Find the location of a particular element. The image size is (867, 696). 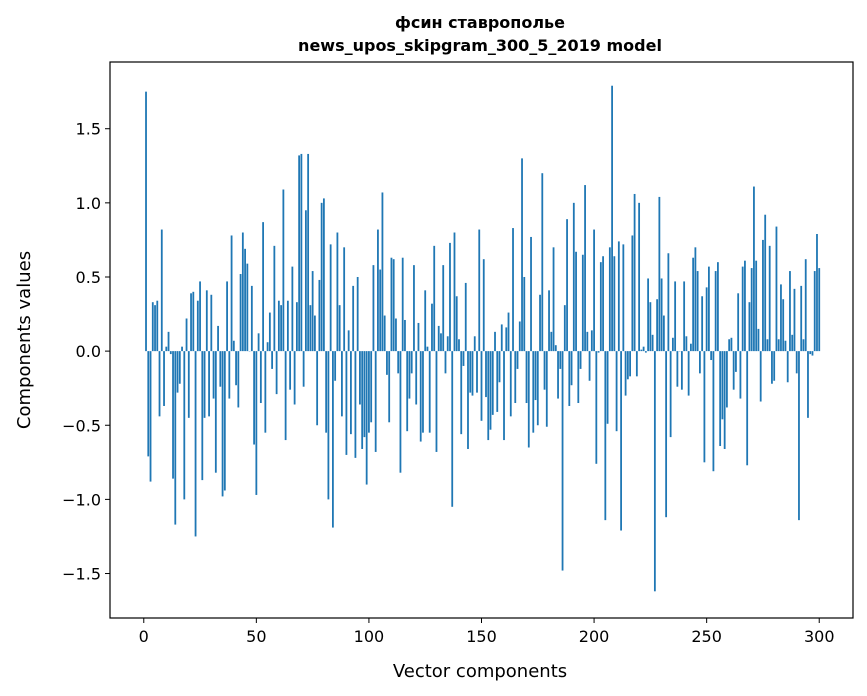

x-tick-label: 250 is located at coordinates (706, 636).